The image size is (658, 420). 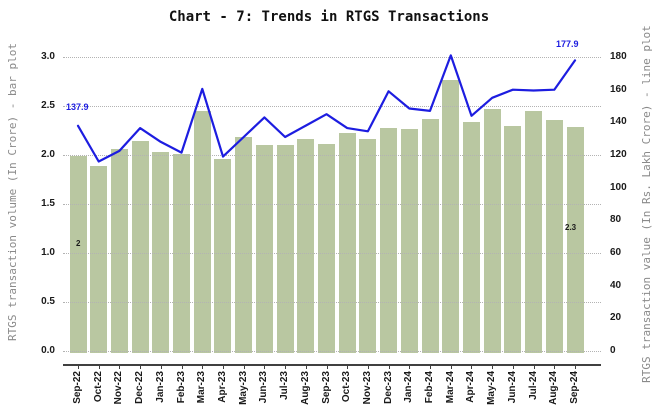 What do you see at coordinates (48, 350) in the screenshot?
I see `y-axis-tick-left: 0.0` at bounding box center [48, 350].